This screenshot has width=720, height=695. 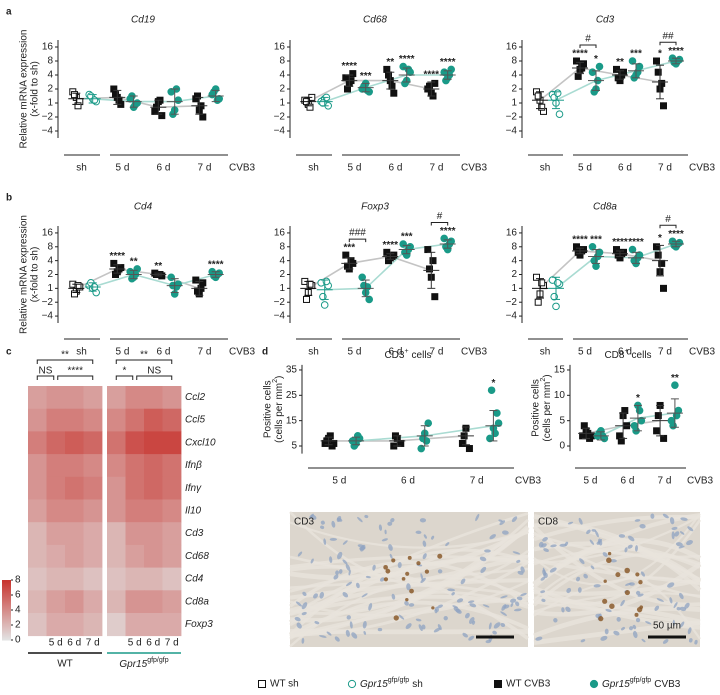 What do you see at coordinates (667, 626) in the screenshot?
I see `scale-label: 50 µm` at bounding box center [667, 626].